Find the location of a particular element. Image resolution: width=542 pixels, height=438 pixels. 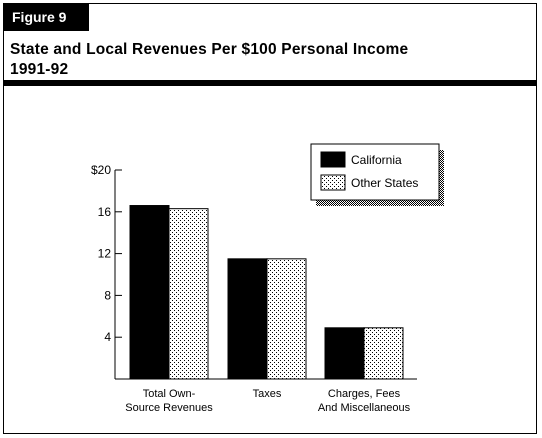

x-tick-label: Charges, Fees is located at coordinates (364, 394).